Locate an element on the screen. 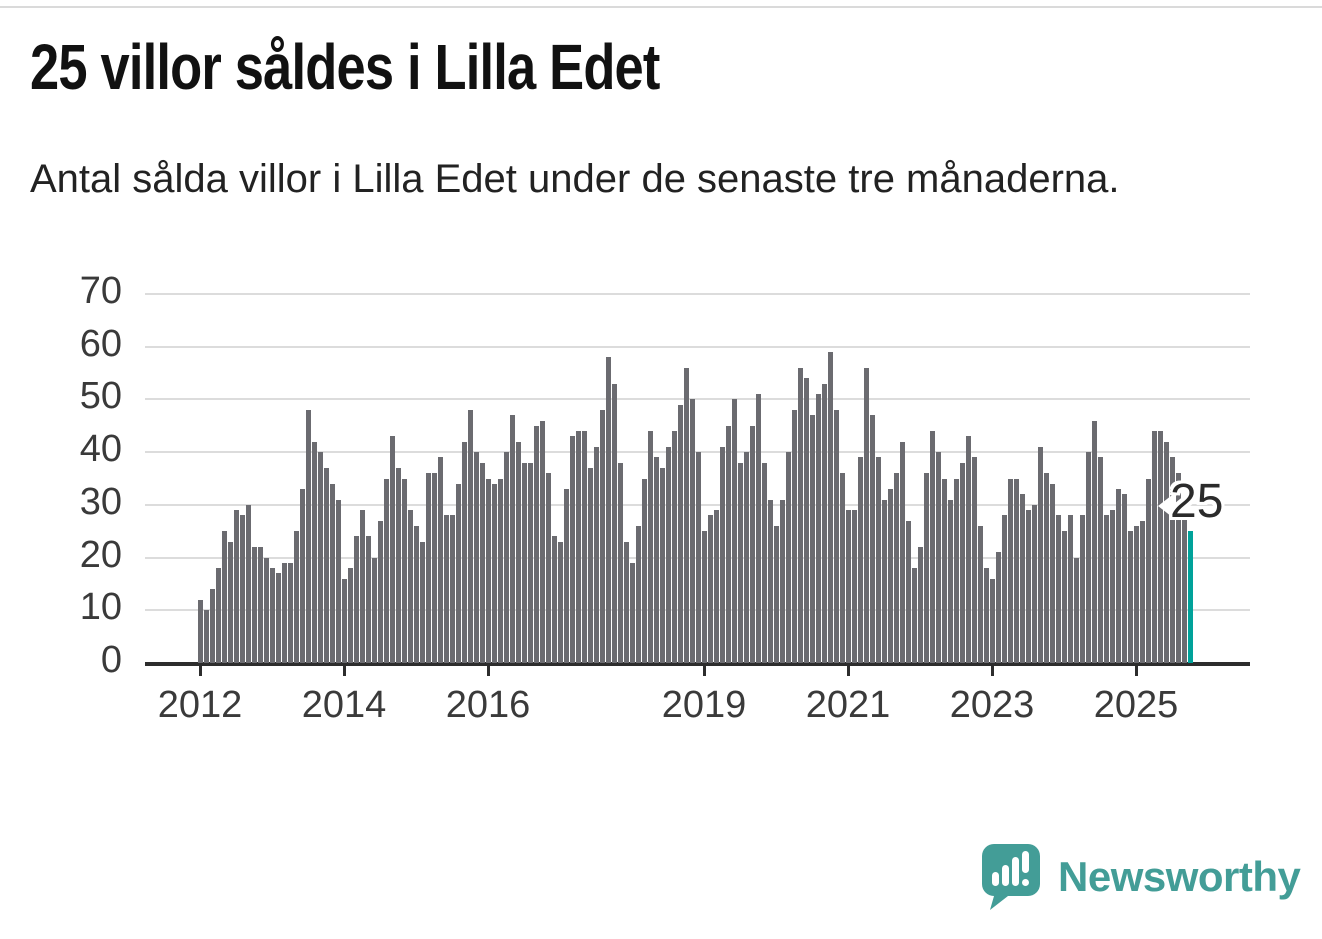 This screenshot has width=1322, height=939. annotation-arrow-icon is located at coordinates (1167, 506).